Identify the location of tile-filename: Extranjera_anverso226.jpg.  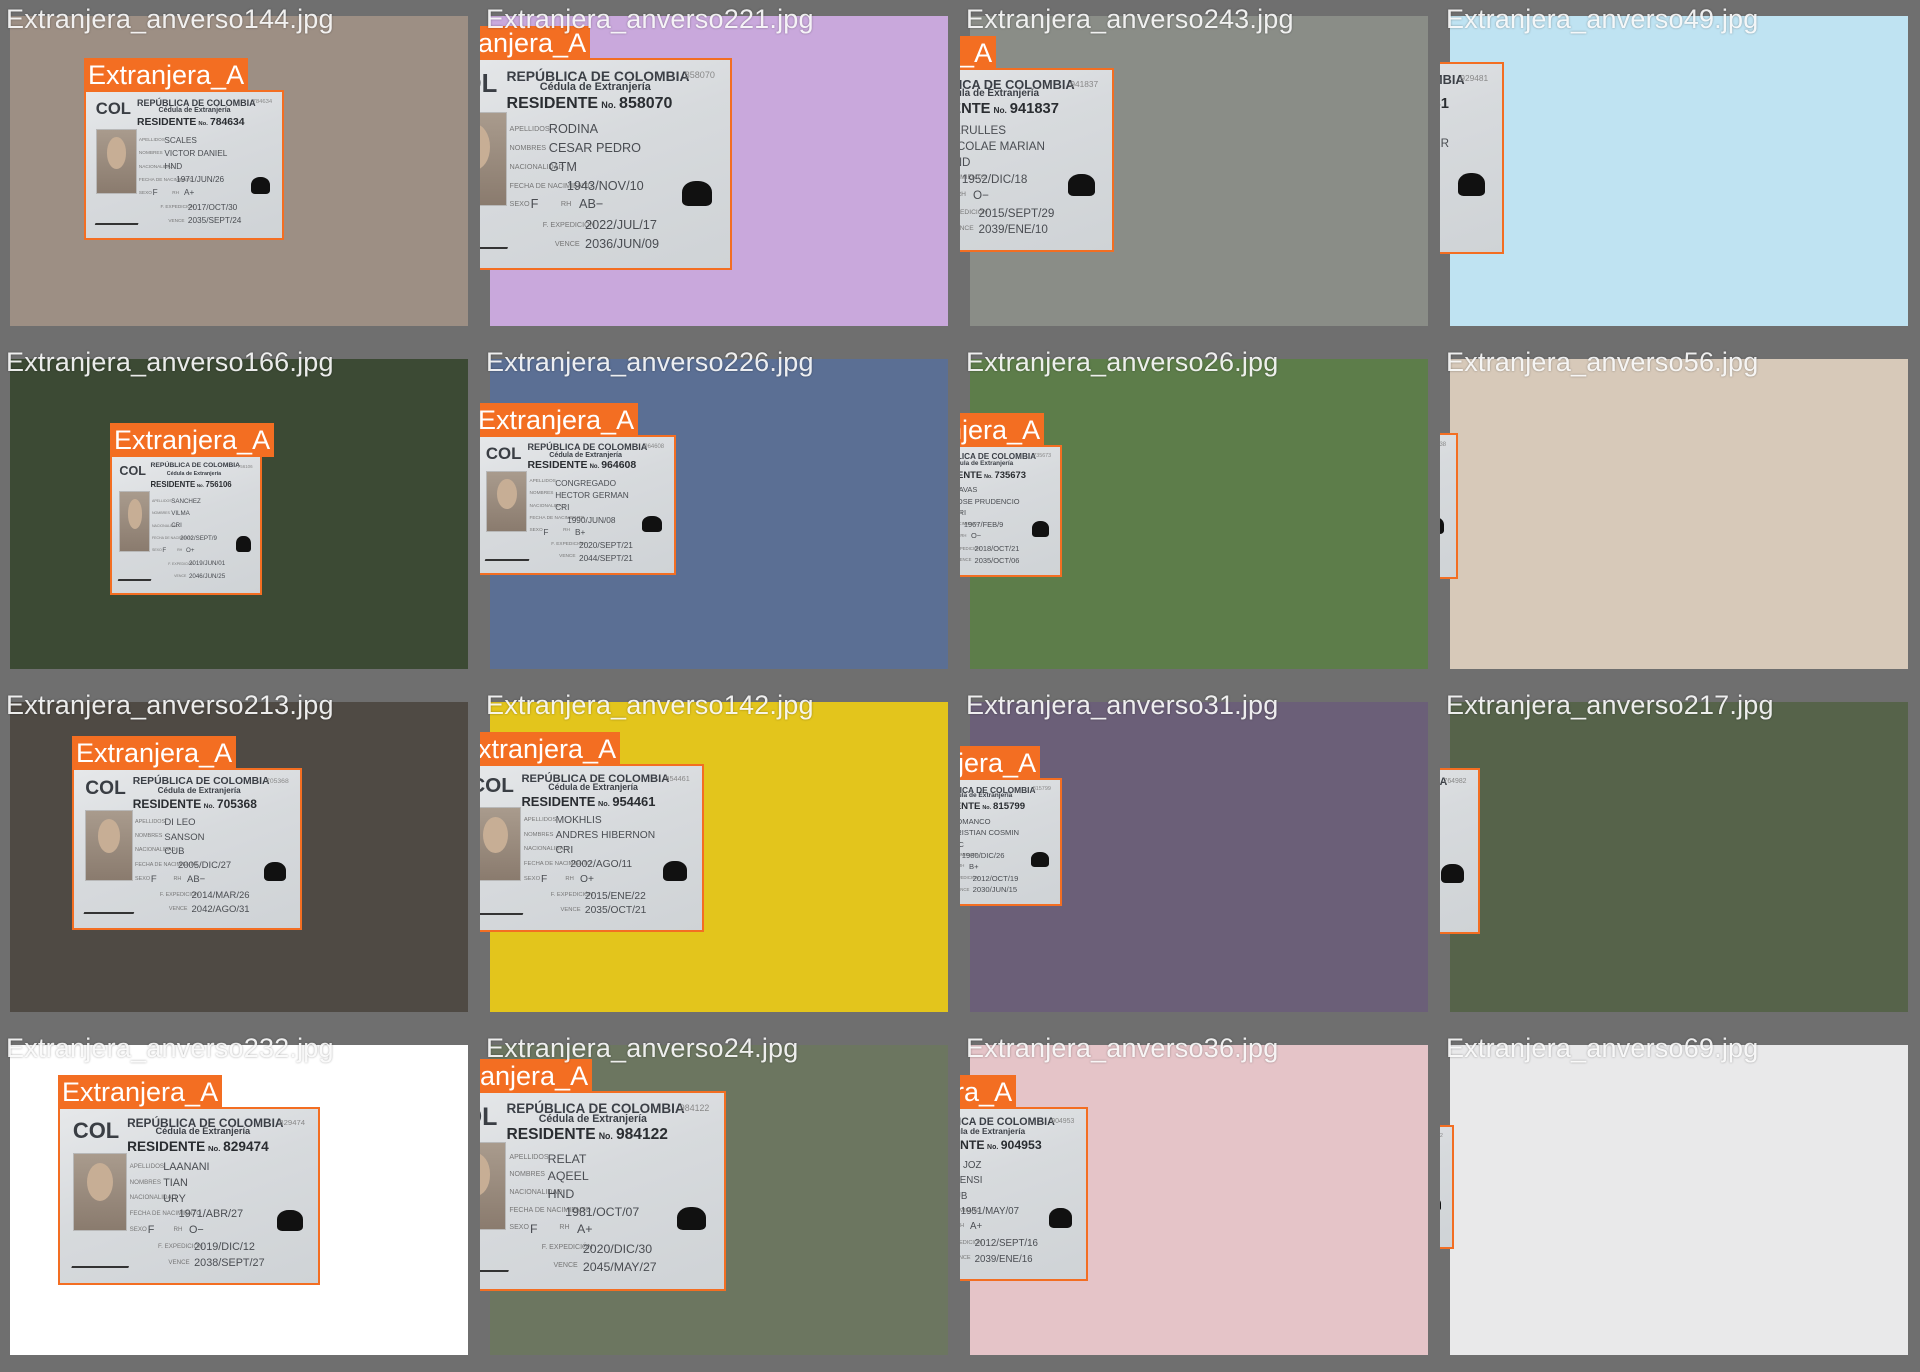
(650, 362).